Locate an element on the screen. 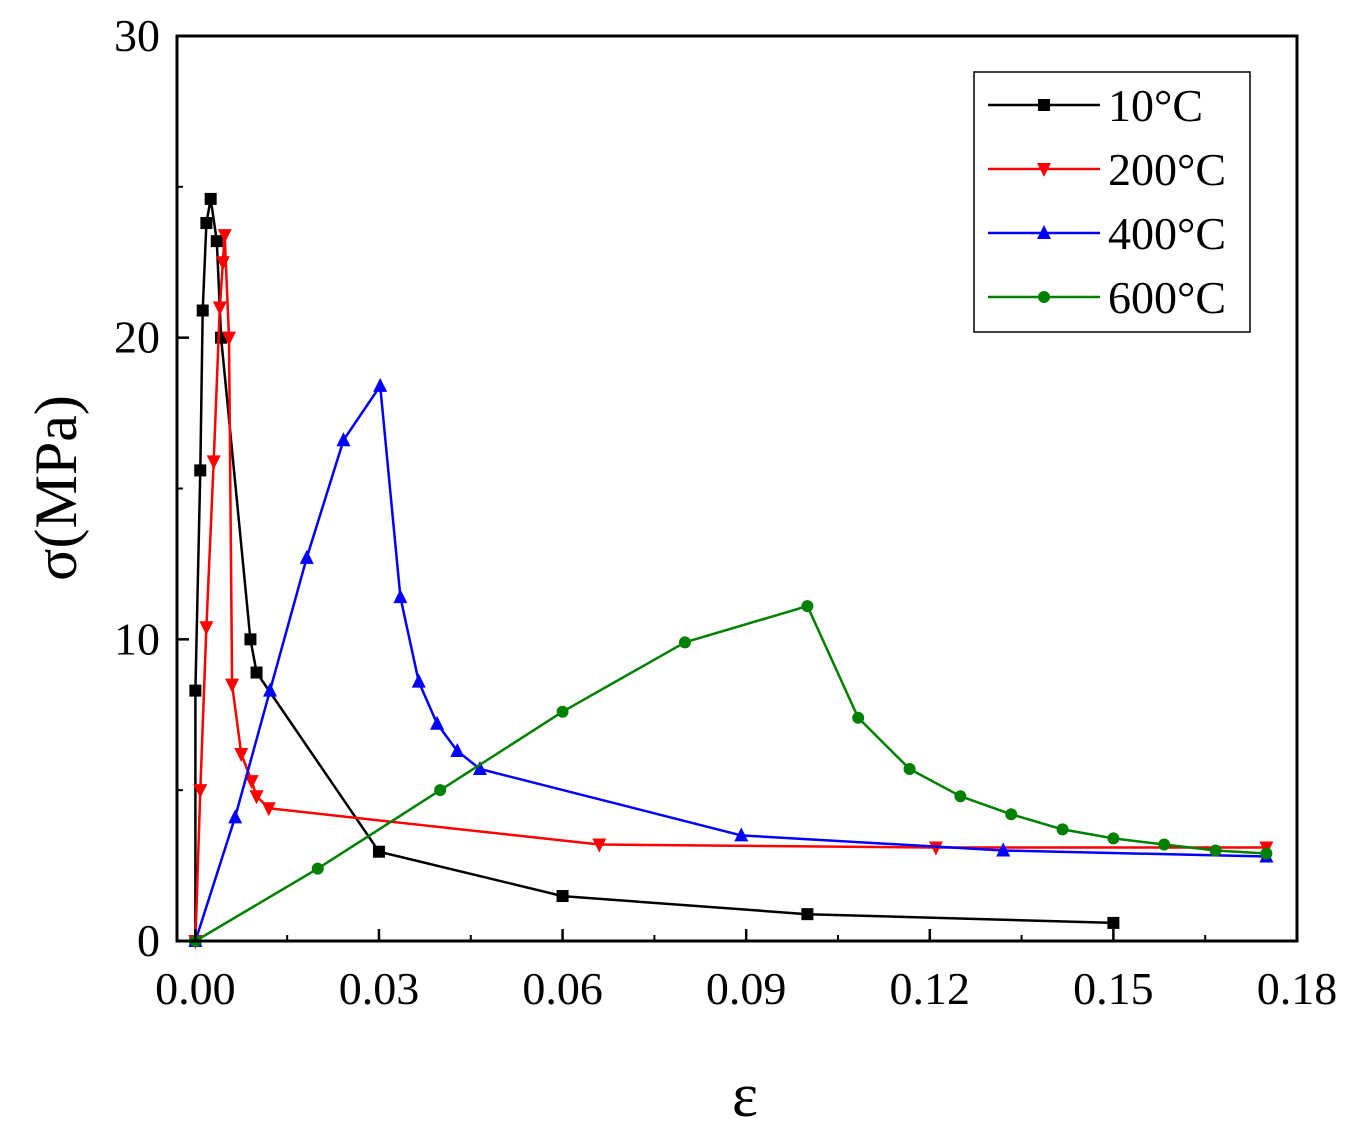  x-tick-label: 0.03 is located at coordinates (379, 988).